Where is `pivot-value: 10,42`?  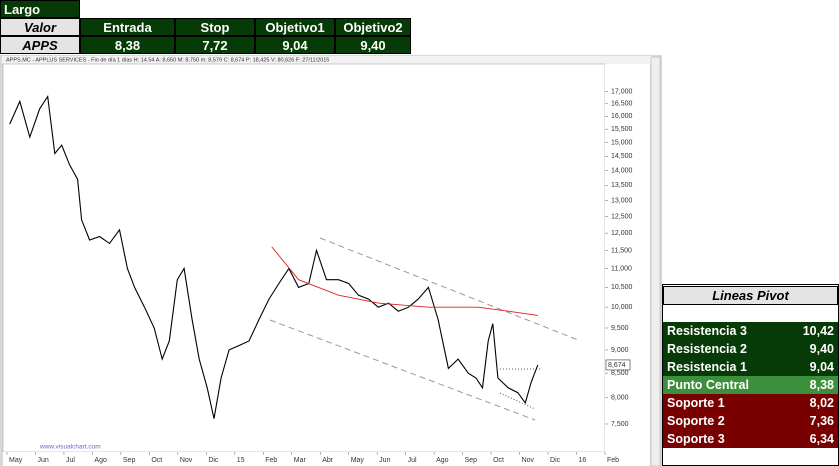 pivot-value: 10,42 is located at coordinates (818, 331).